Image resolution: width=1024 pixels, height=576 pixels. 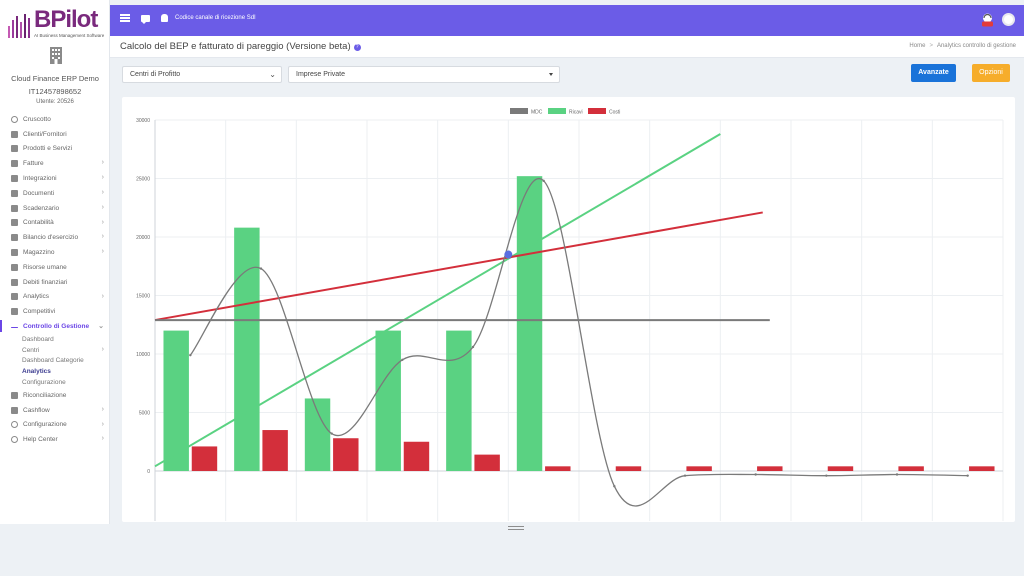 What do you see at coordinates (55, 102) in the screenshot?
I see `company-user: Utente: 20526` at bounding box center [55, 102].